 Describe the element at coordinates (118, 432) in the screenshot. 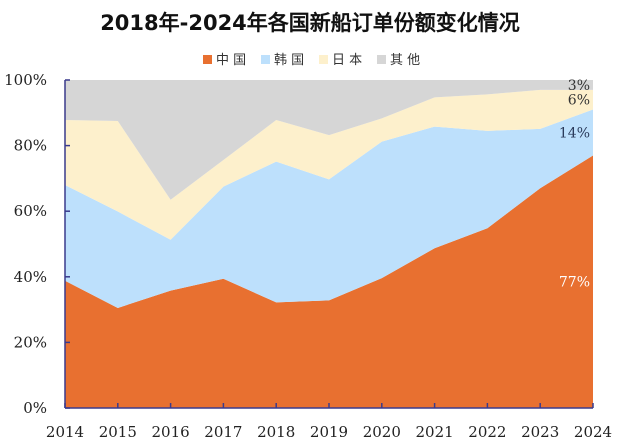

I see `x-tick-label: 2015` at that location.